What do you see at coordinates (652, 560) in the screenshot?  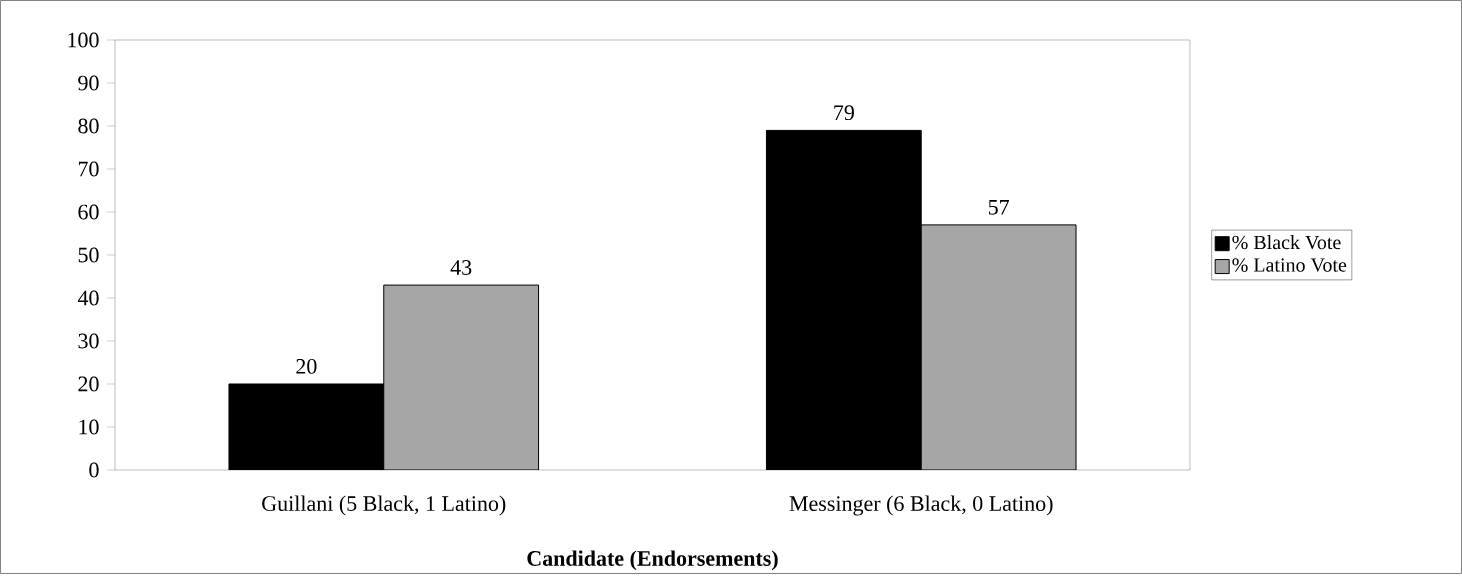 I see `x-axis-title: Candidate (Endorsements)` at bounding box center [652, 560].